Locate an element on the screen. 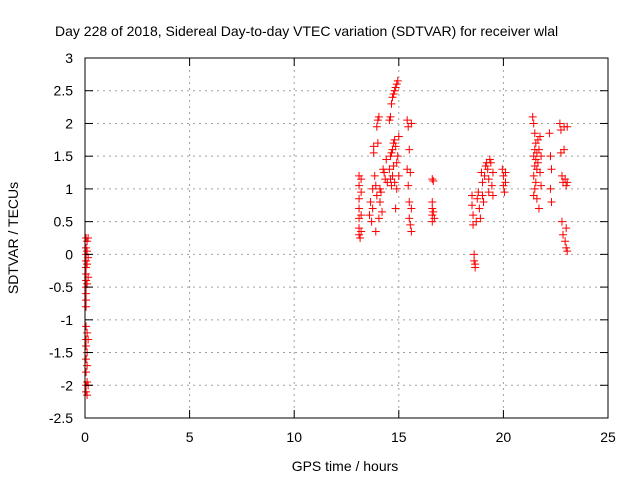 This screenshot has width=640, height=480. y-tick-label: -1.5 is located at coordinates (61, 353).